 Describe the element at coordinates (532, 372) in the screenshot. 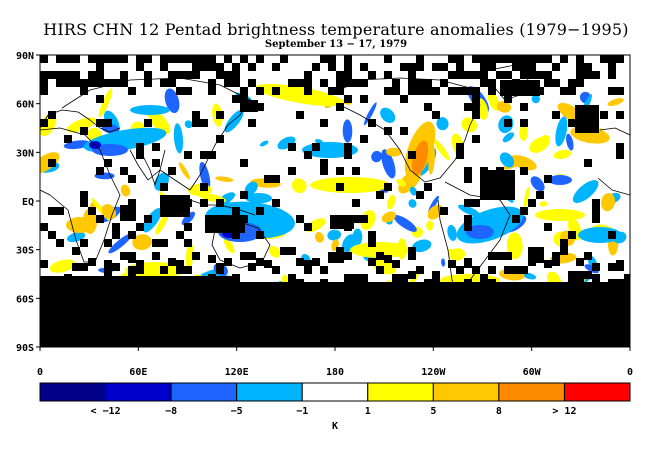

I see `lon-label: 60W` at that location.